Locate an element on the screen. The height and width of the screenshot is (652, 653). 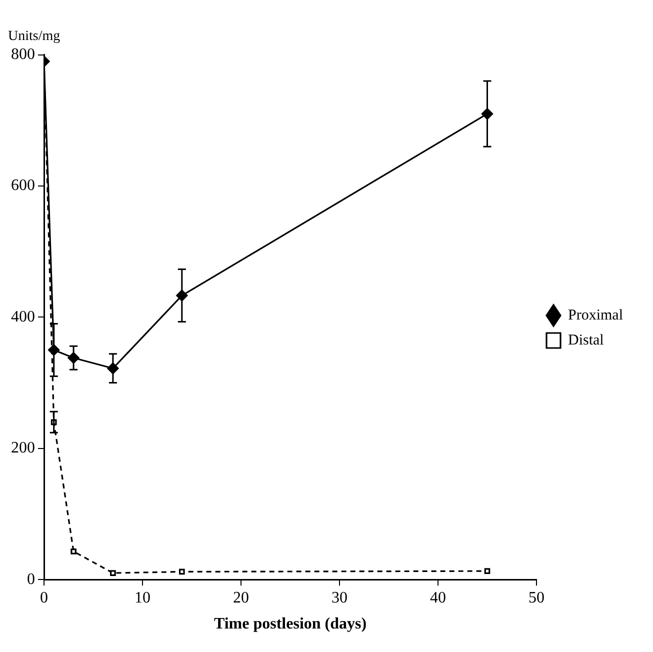
y-tick-label: 400 is located at coordinates (23, 317).